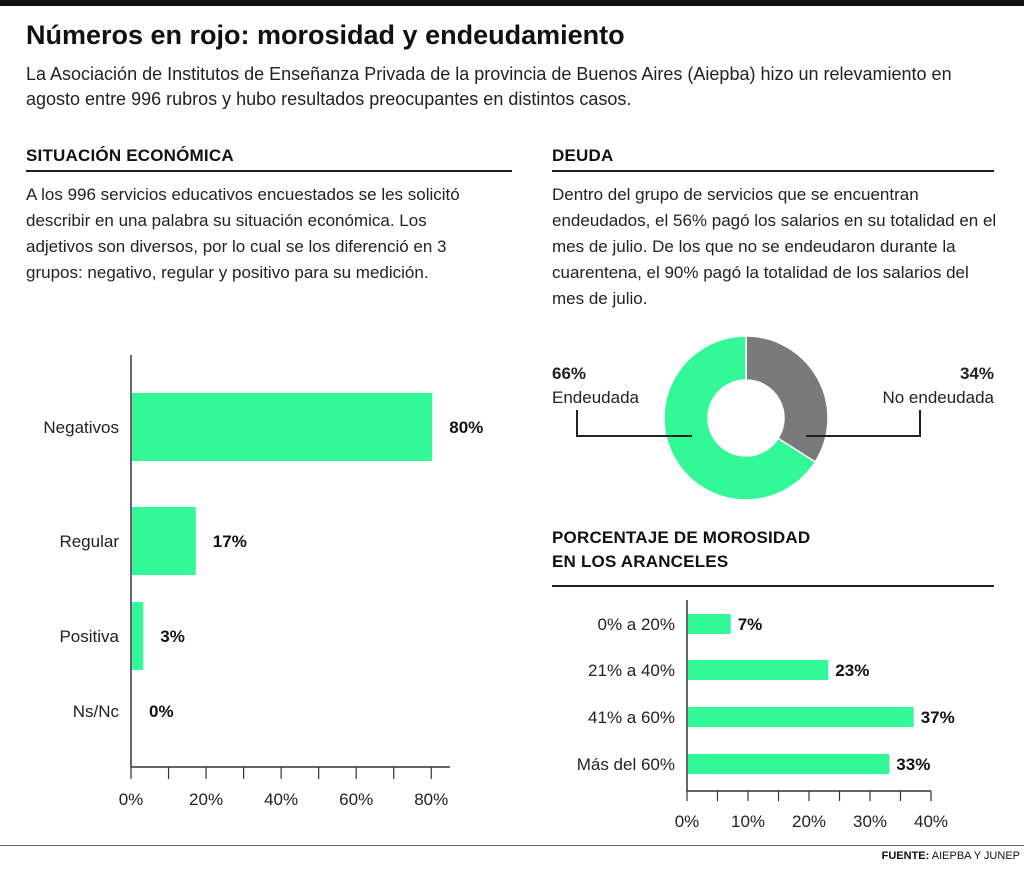 This screenshot has width=1024, height=870. What do you see at coordinates (976, 373) in the screenshot?
I see `donut-value-no-endeudada: 34%` at bounding box center [976, 373].